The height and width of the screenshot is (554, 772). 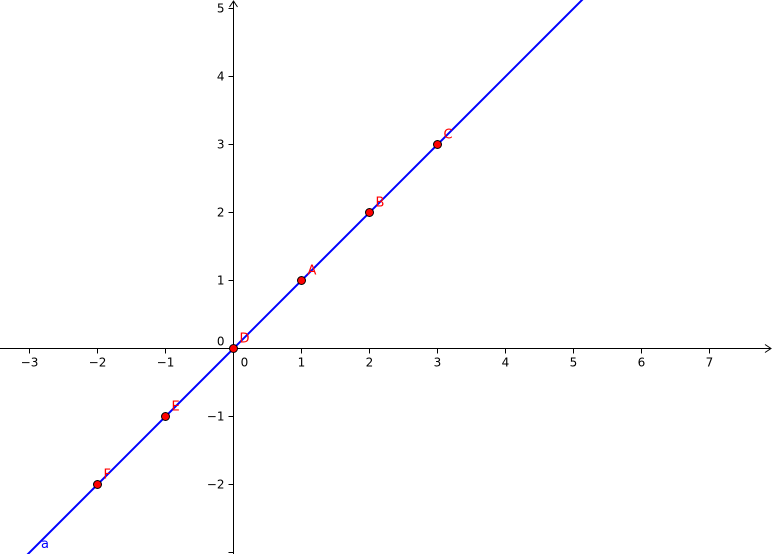 I want to click on point-b, so click(x=369, y=212).